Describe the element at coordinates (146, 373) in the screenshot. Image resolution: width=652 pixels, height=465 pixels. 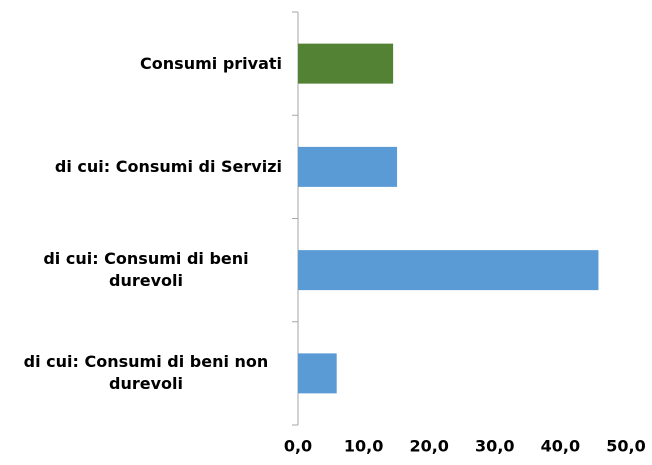
I see `y-tick-label: di cui: Consumi di beni non durevoli` at that location.